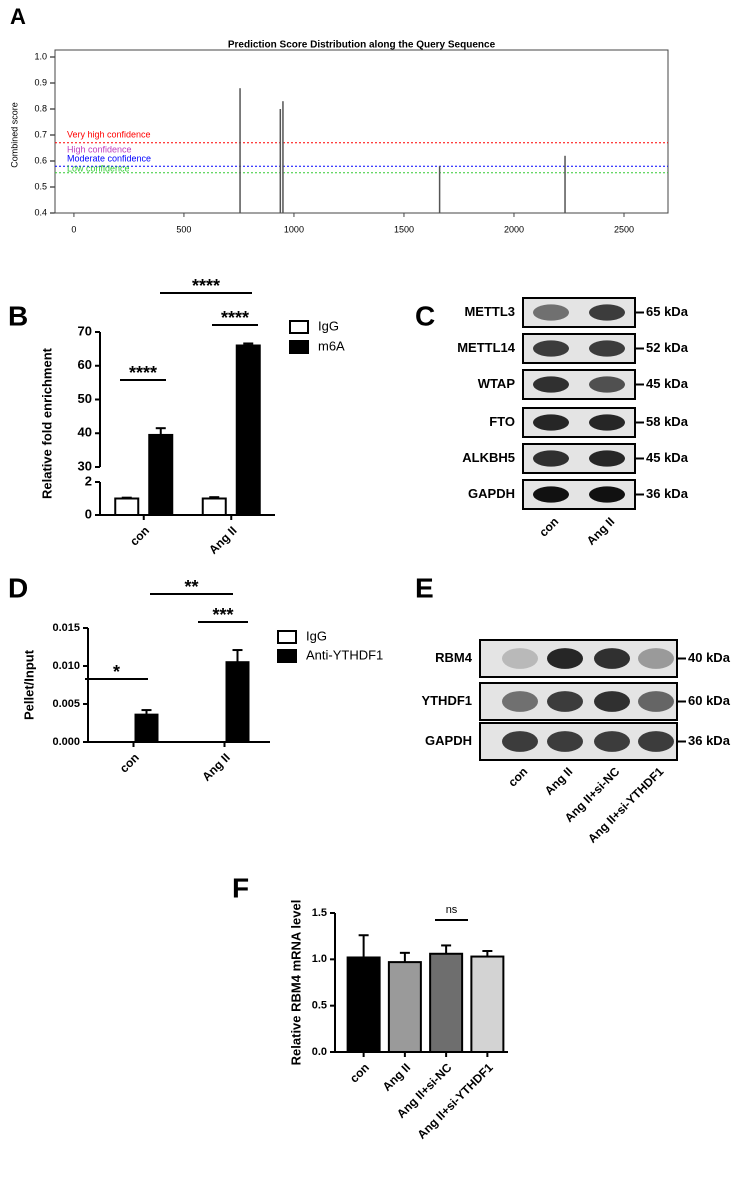  What do you see at coordinates (66, 742) in the screenshot?
I see `y-tick-label: 0.000` at bounding box center [66, 742].